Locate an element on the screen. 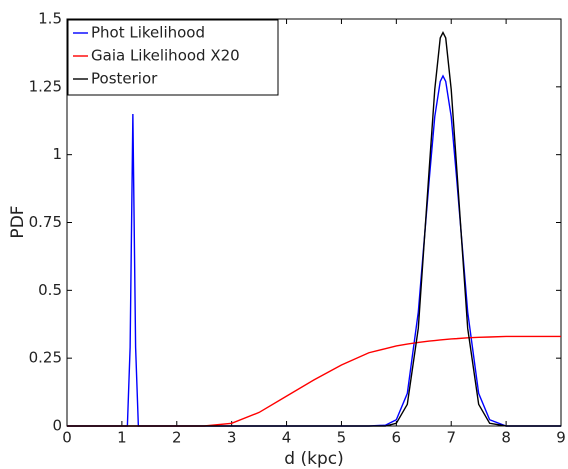 The image size is (568, 469). x-axis-label: d (kpc) is located at coordinates (313, 459).